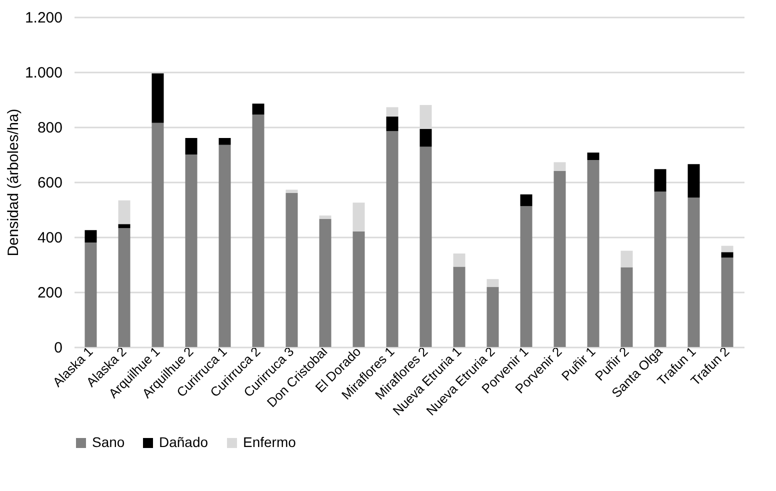 The image size is (776, 491). Describe the element at coordinates (49, 238) in the screenshot. I see `y-tick-label: 400` at that location.